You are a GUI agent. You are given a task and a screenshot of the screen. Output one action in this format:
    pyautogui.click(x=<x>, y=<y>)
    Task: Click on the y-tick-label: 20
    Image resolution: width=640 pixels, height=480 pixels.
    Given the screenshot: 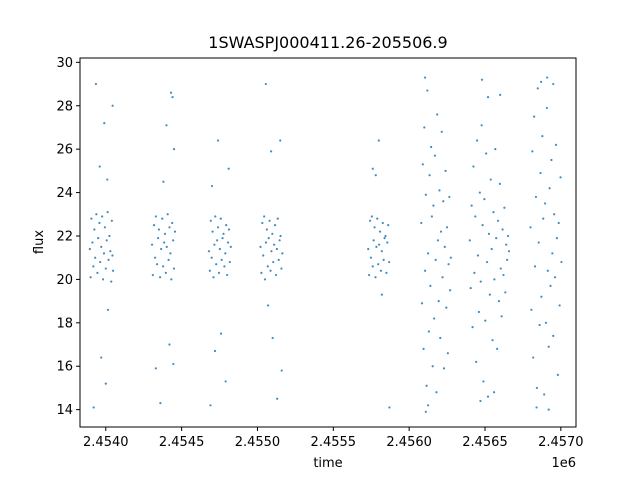 What is the action you would take?
    pyautogui.click(x=64, y=280)
    